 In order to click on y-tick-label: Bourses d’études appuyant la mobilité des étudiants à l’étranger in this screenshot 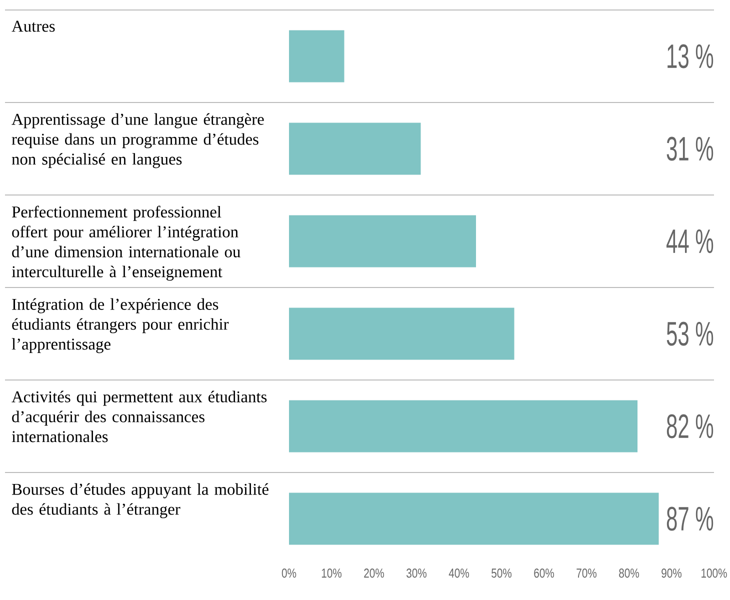, I will do `click(140, 500)`.